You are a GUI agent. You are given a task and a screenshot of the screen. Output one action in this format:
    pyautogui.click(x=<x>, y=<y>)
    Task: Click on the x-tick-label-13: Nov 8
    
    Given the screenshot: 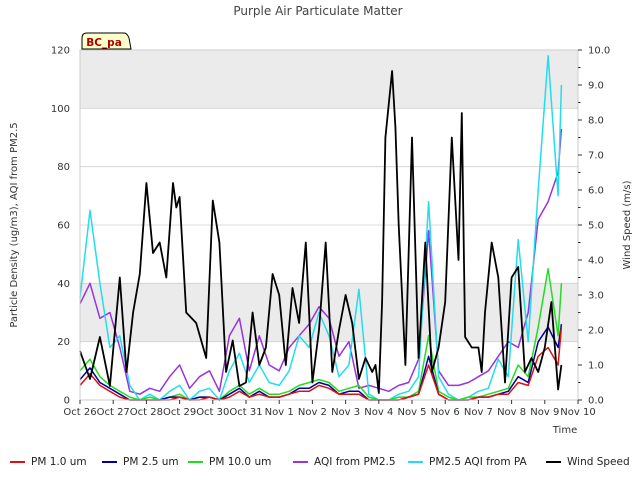 What is the action you would take?
    pyautogui.click(x=511, y=412)
    